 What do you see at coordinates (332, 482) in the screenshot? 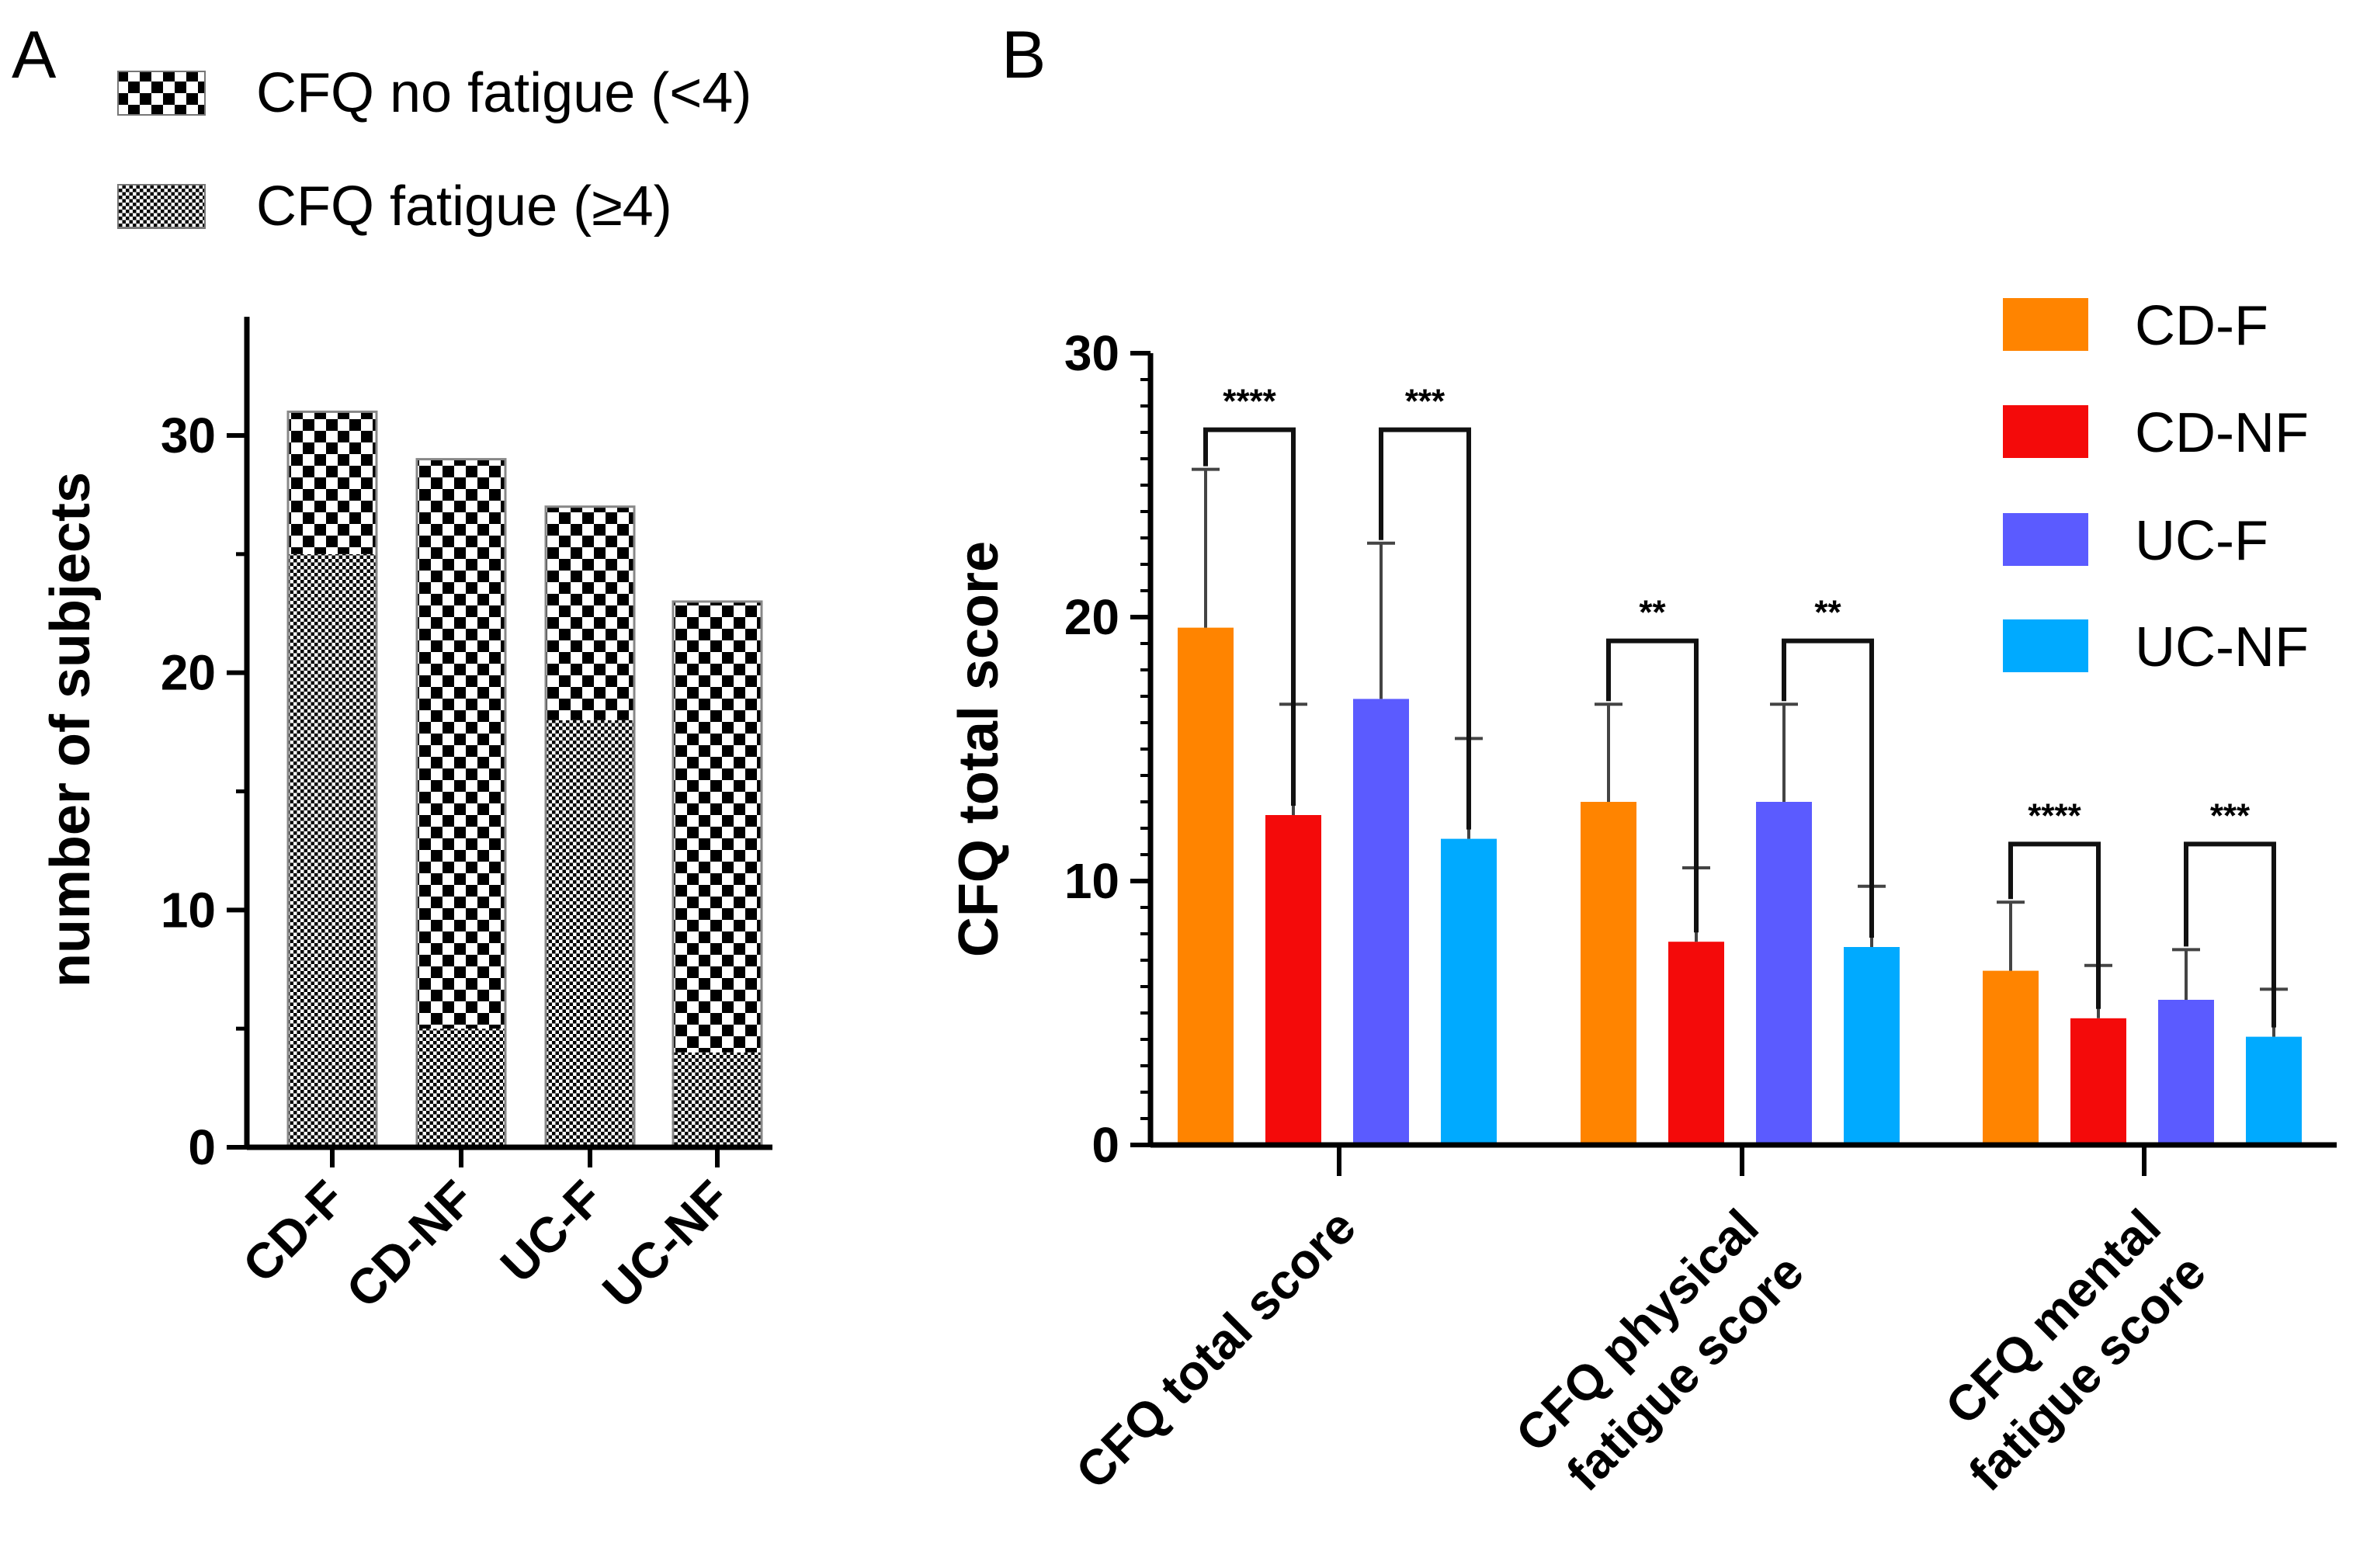
I see `bar-cd-f-no-fatigue` at bounding box center [332, 482].